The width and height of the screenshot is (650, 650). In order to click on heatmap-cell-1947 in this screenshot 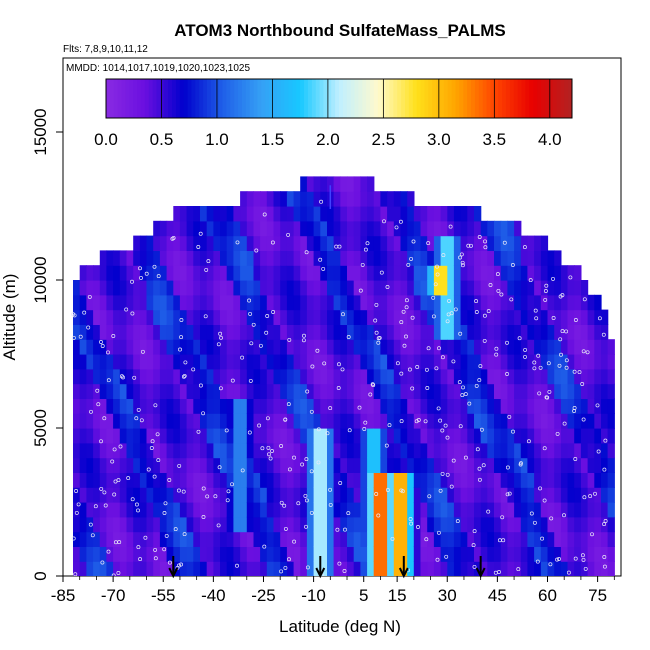, I will do `click(611, 465)`.